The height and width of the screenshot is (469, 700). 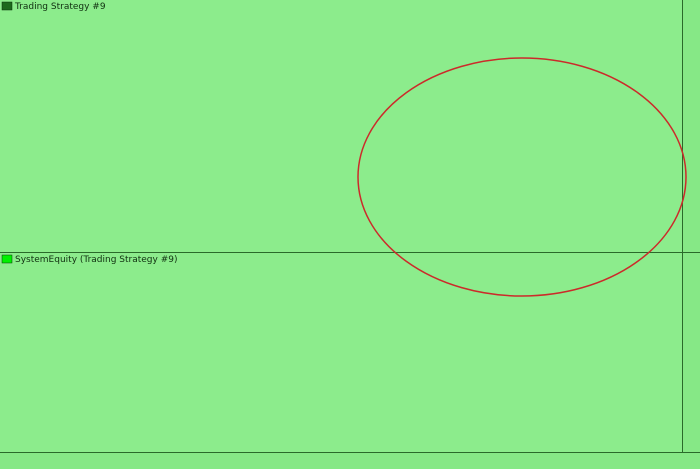 What do you see at coordinates (60, 7) in the screenshot?
I see `chart-title: Trading Strategy #9` at bounding box center [60, 7].